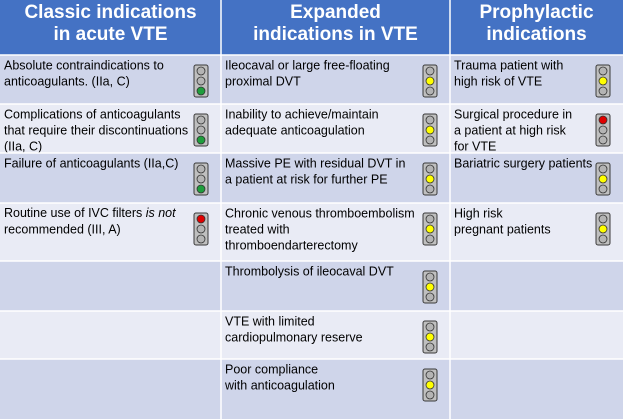 Image resolution: width=623 pixels, height=419 pixels. What do you see at coordinates (110, 12) in the screenshot?
I see `header-text: Classic indications` at bounding box center [110, 12].